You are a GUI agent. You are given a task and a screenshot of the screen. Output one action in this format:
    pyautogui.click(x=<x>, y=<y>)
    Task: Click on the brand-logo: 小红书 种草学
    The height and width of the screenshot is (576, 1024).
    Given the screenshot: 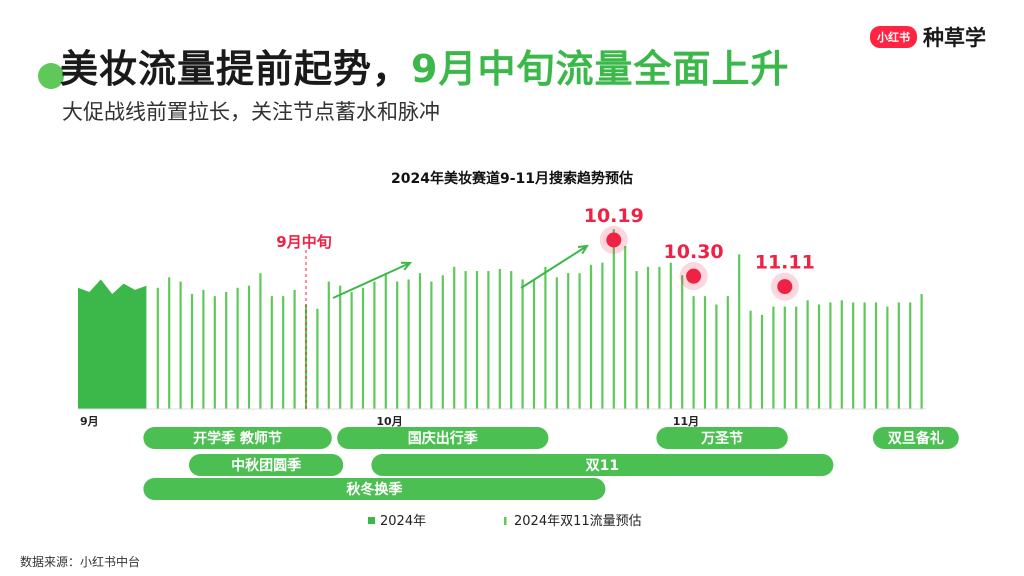 What is the action you would take?
    pyautogui.click(x=928, y=37)
    